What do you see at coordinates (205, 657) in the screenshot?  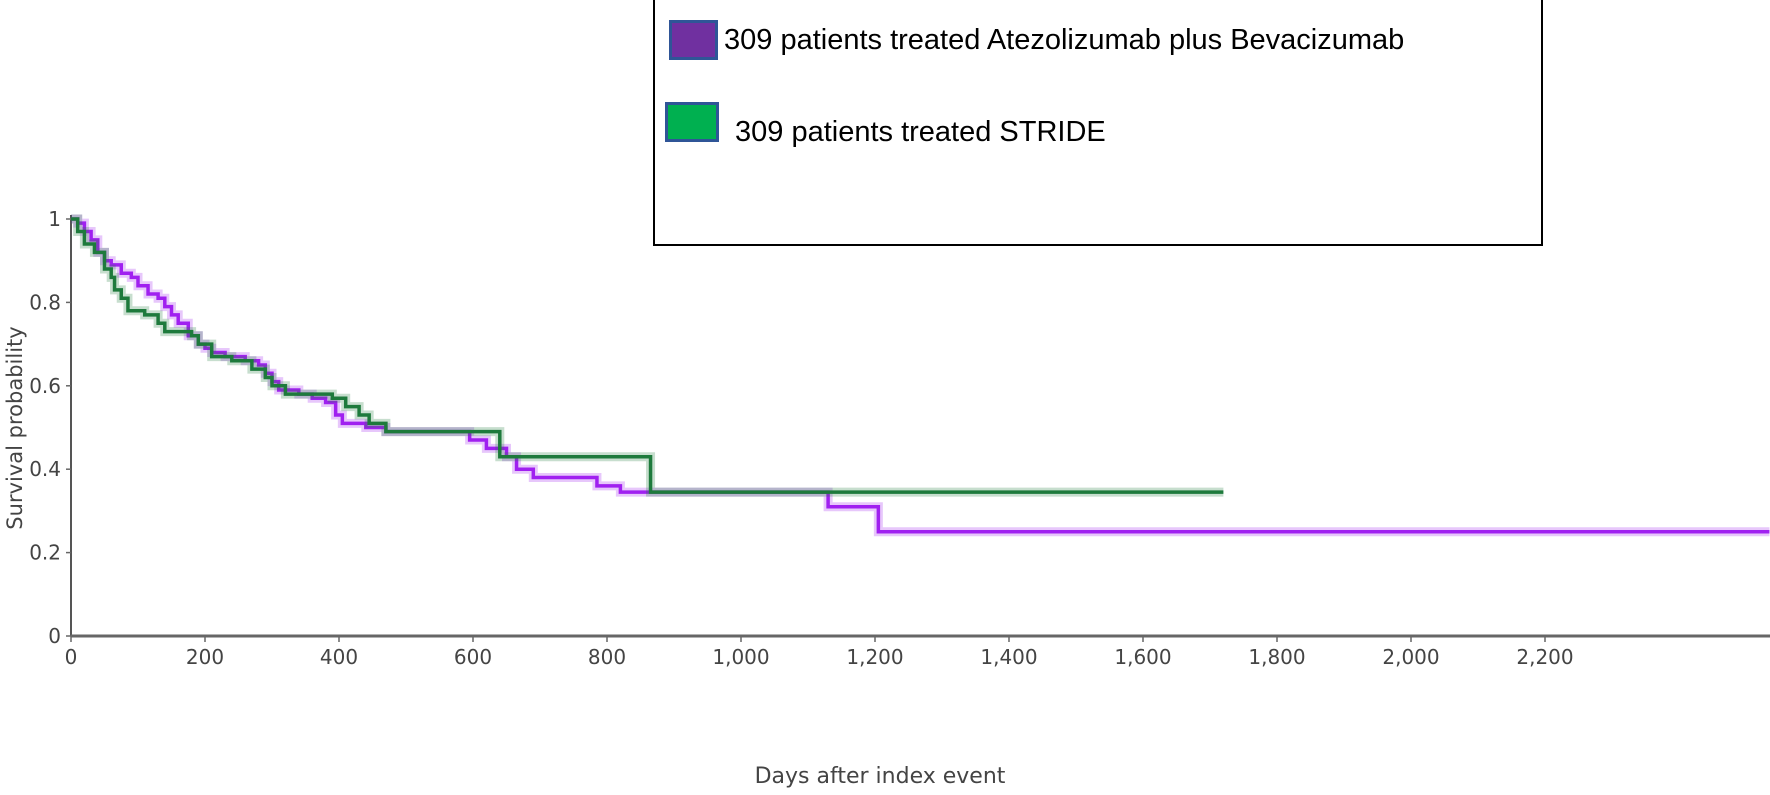 I see `x-tick-label: 200` at bounding box center [205, 657].